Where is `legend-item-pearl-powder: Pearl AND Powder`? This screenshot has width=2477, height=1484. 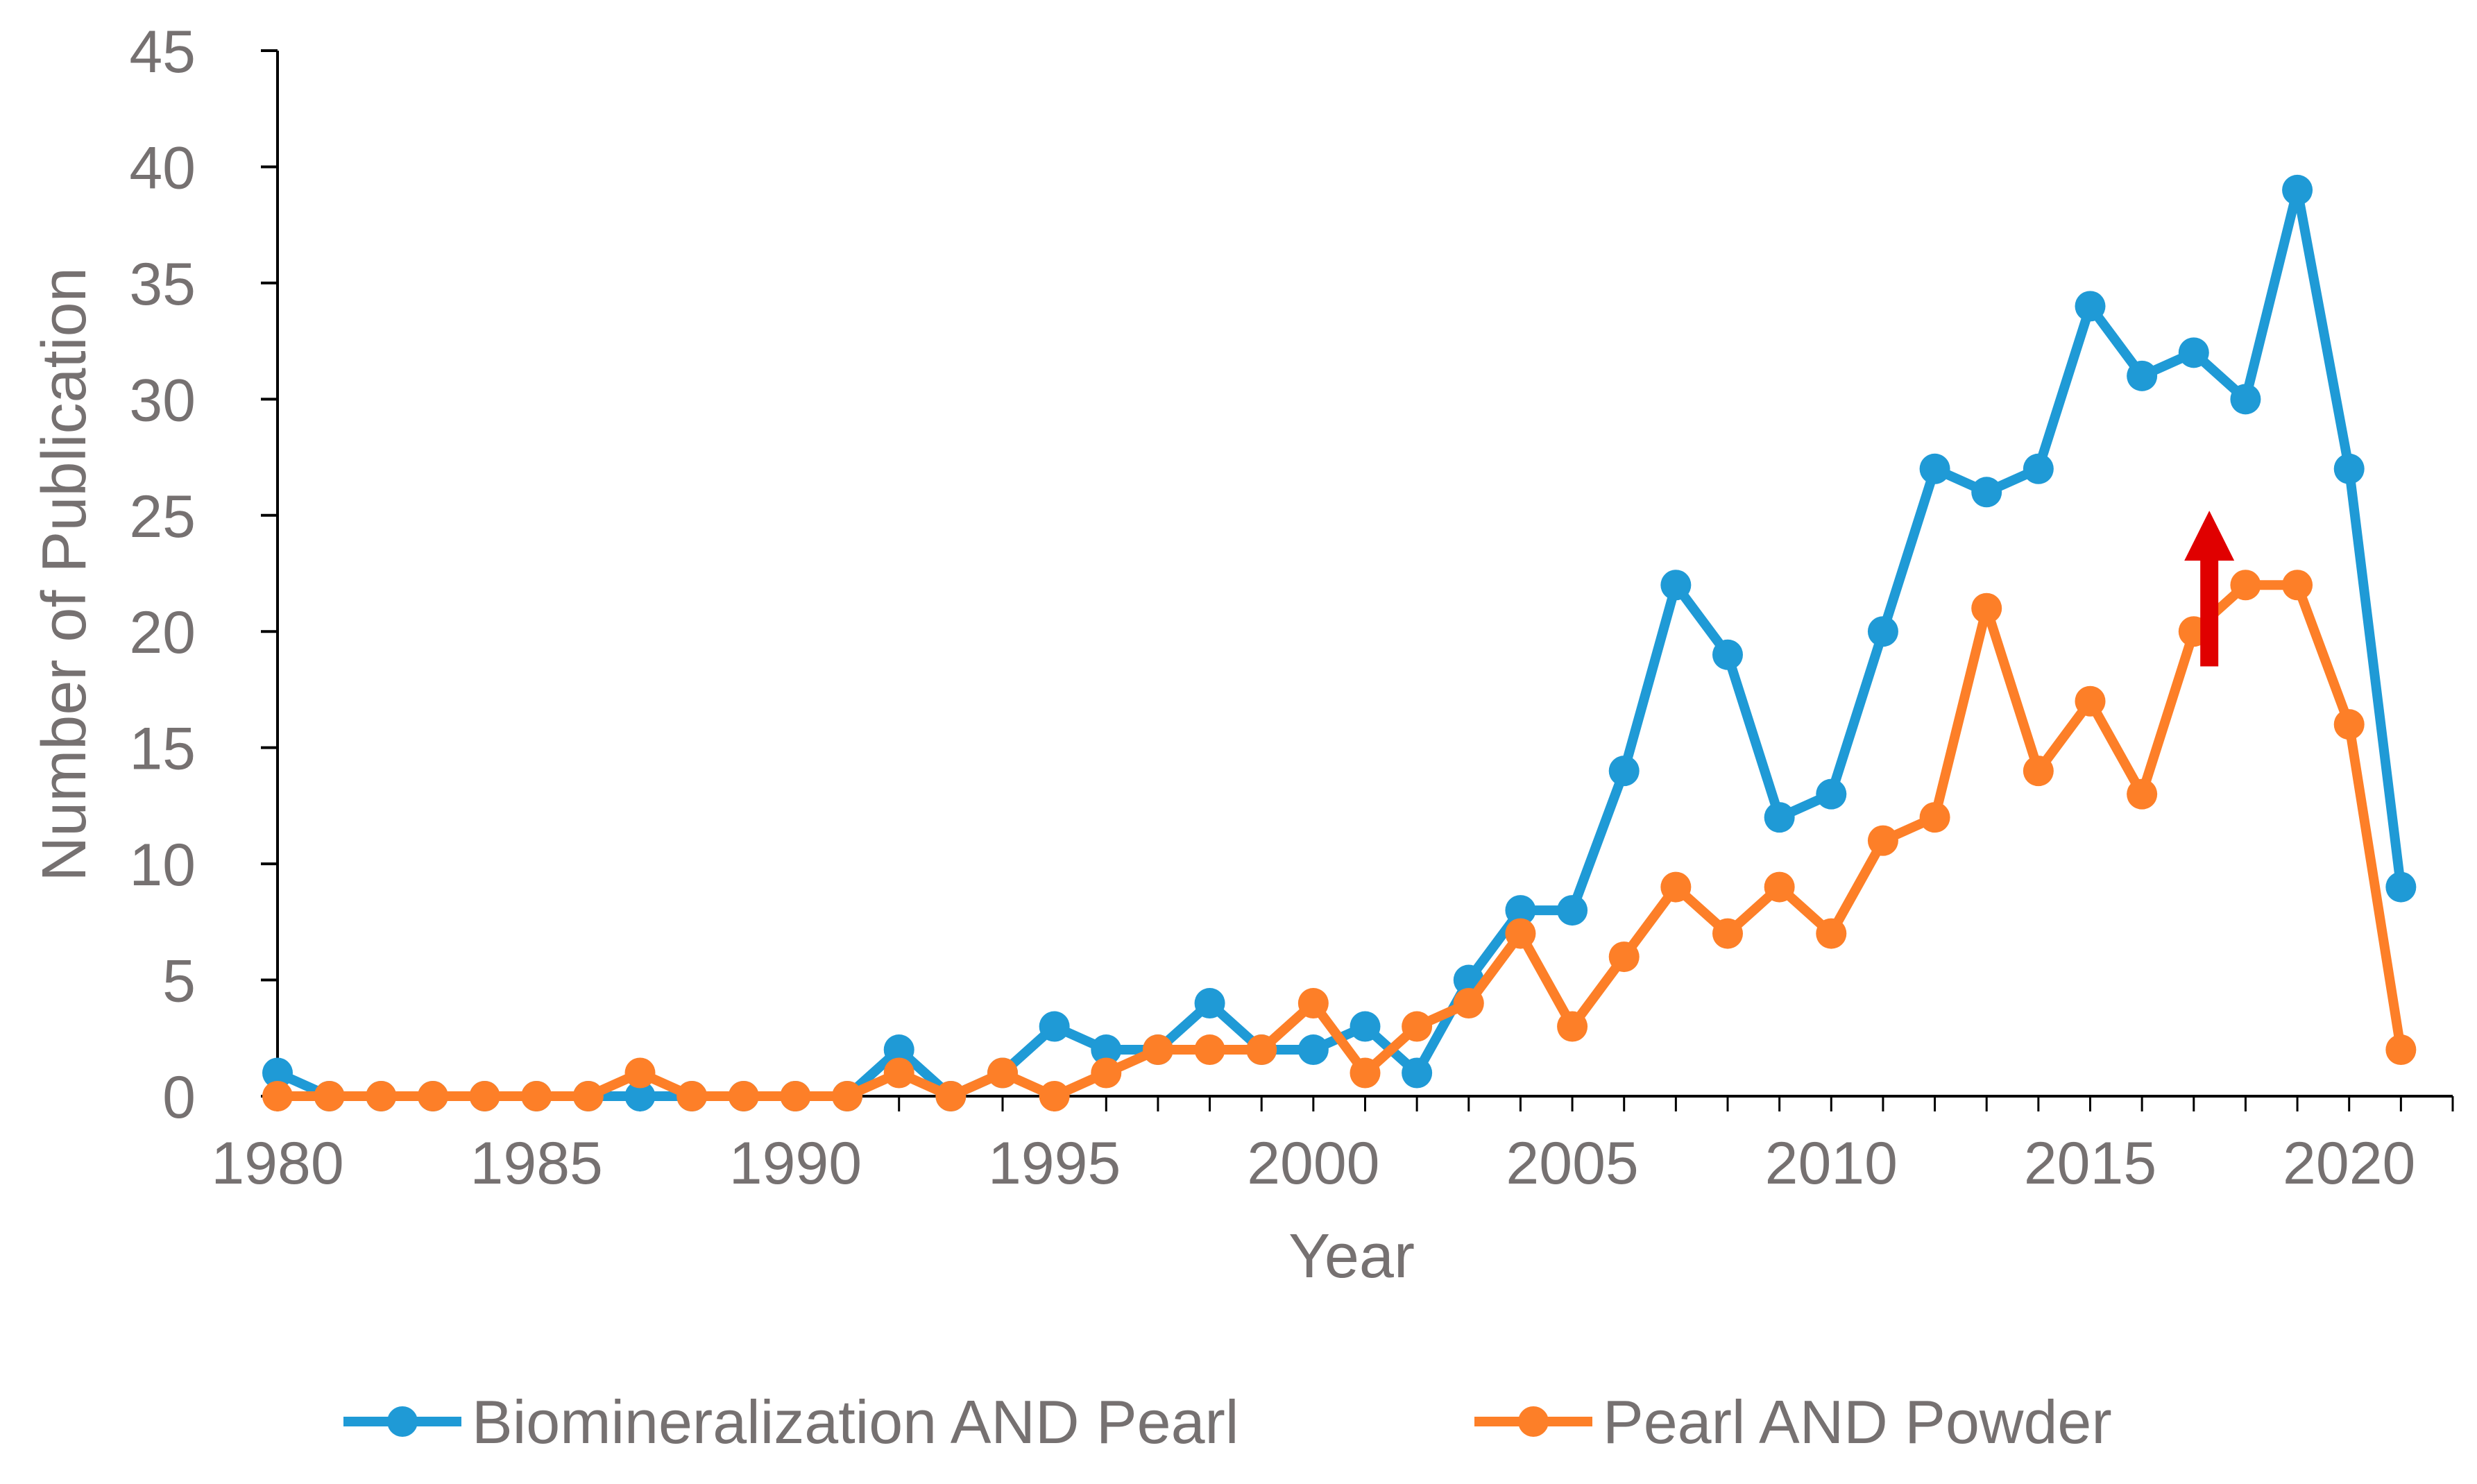
legend-item-pearl-powder: Pearl AND Powder is located at coordinates (1793, 1422).